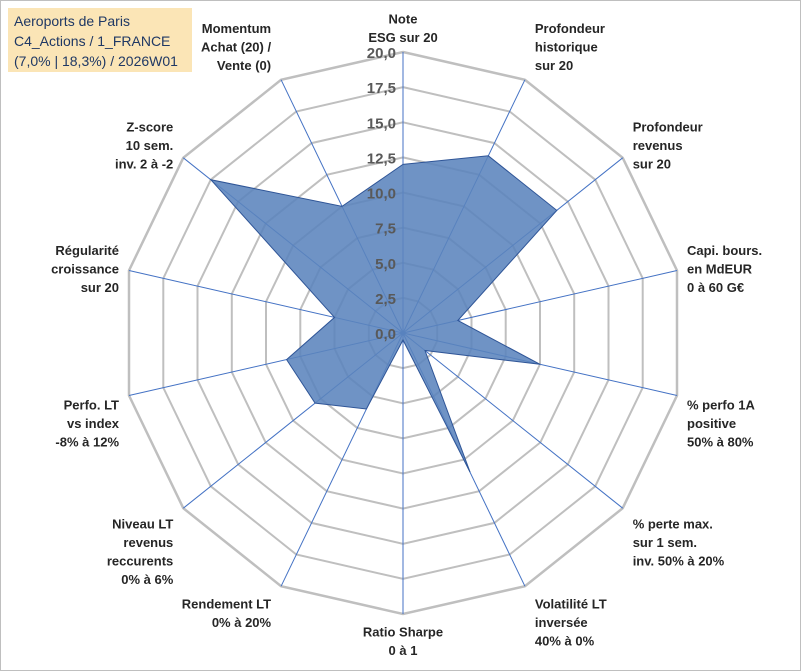 This screenshot has height=671, width=801. I want to click on axis-label-line: 10 sem., so click(150, 145).